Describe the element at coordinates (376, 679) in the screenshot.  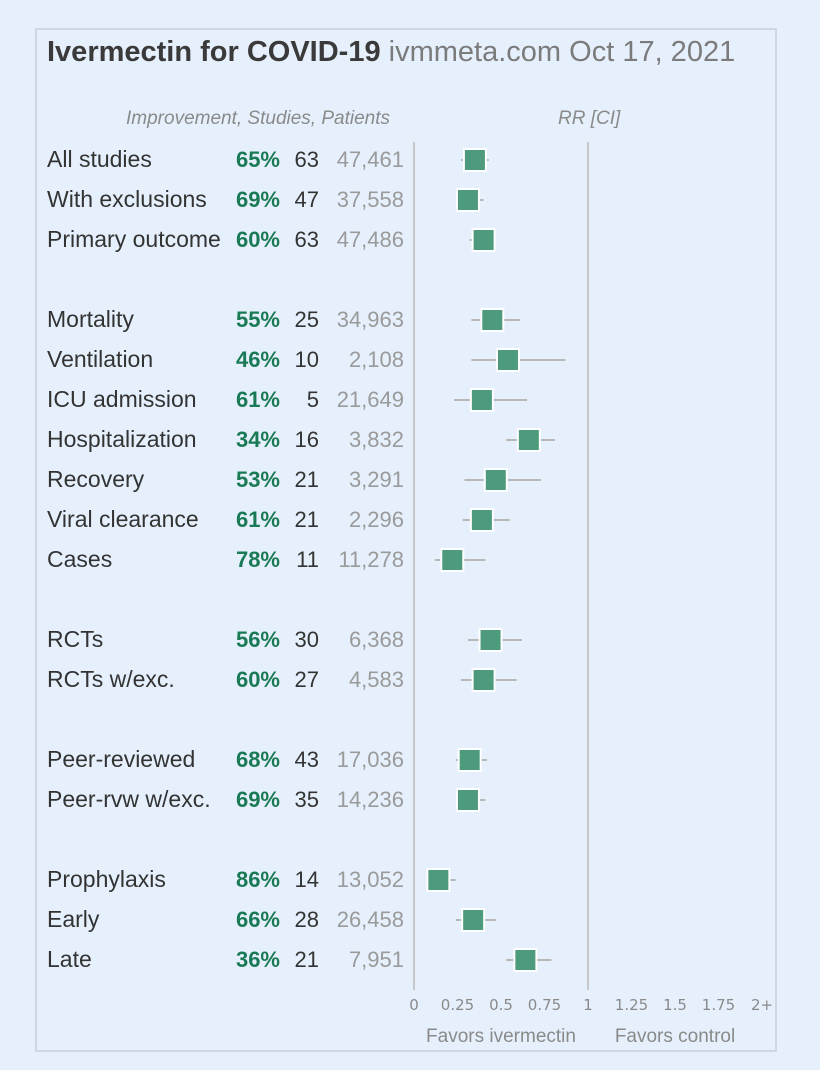
I see `row-patients: 4,583` at that location.